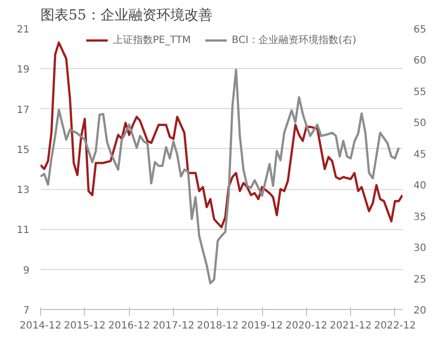  What do you see at coordinates (26, 311) in the screenshot?
I see `y-tick-label: 7` at bounding box center [26, 311].